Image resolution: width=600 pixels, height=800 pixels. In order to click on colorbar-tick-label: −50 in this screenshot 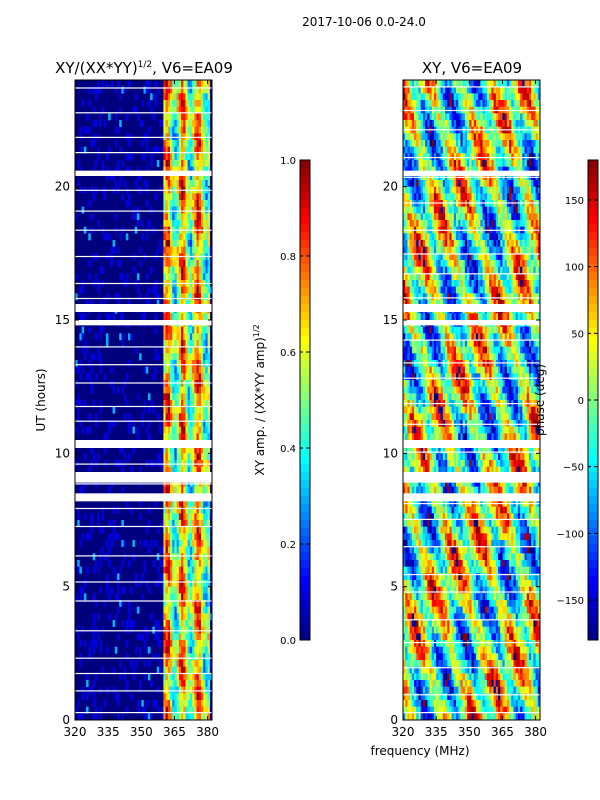, I will do `click(573, 468)`.